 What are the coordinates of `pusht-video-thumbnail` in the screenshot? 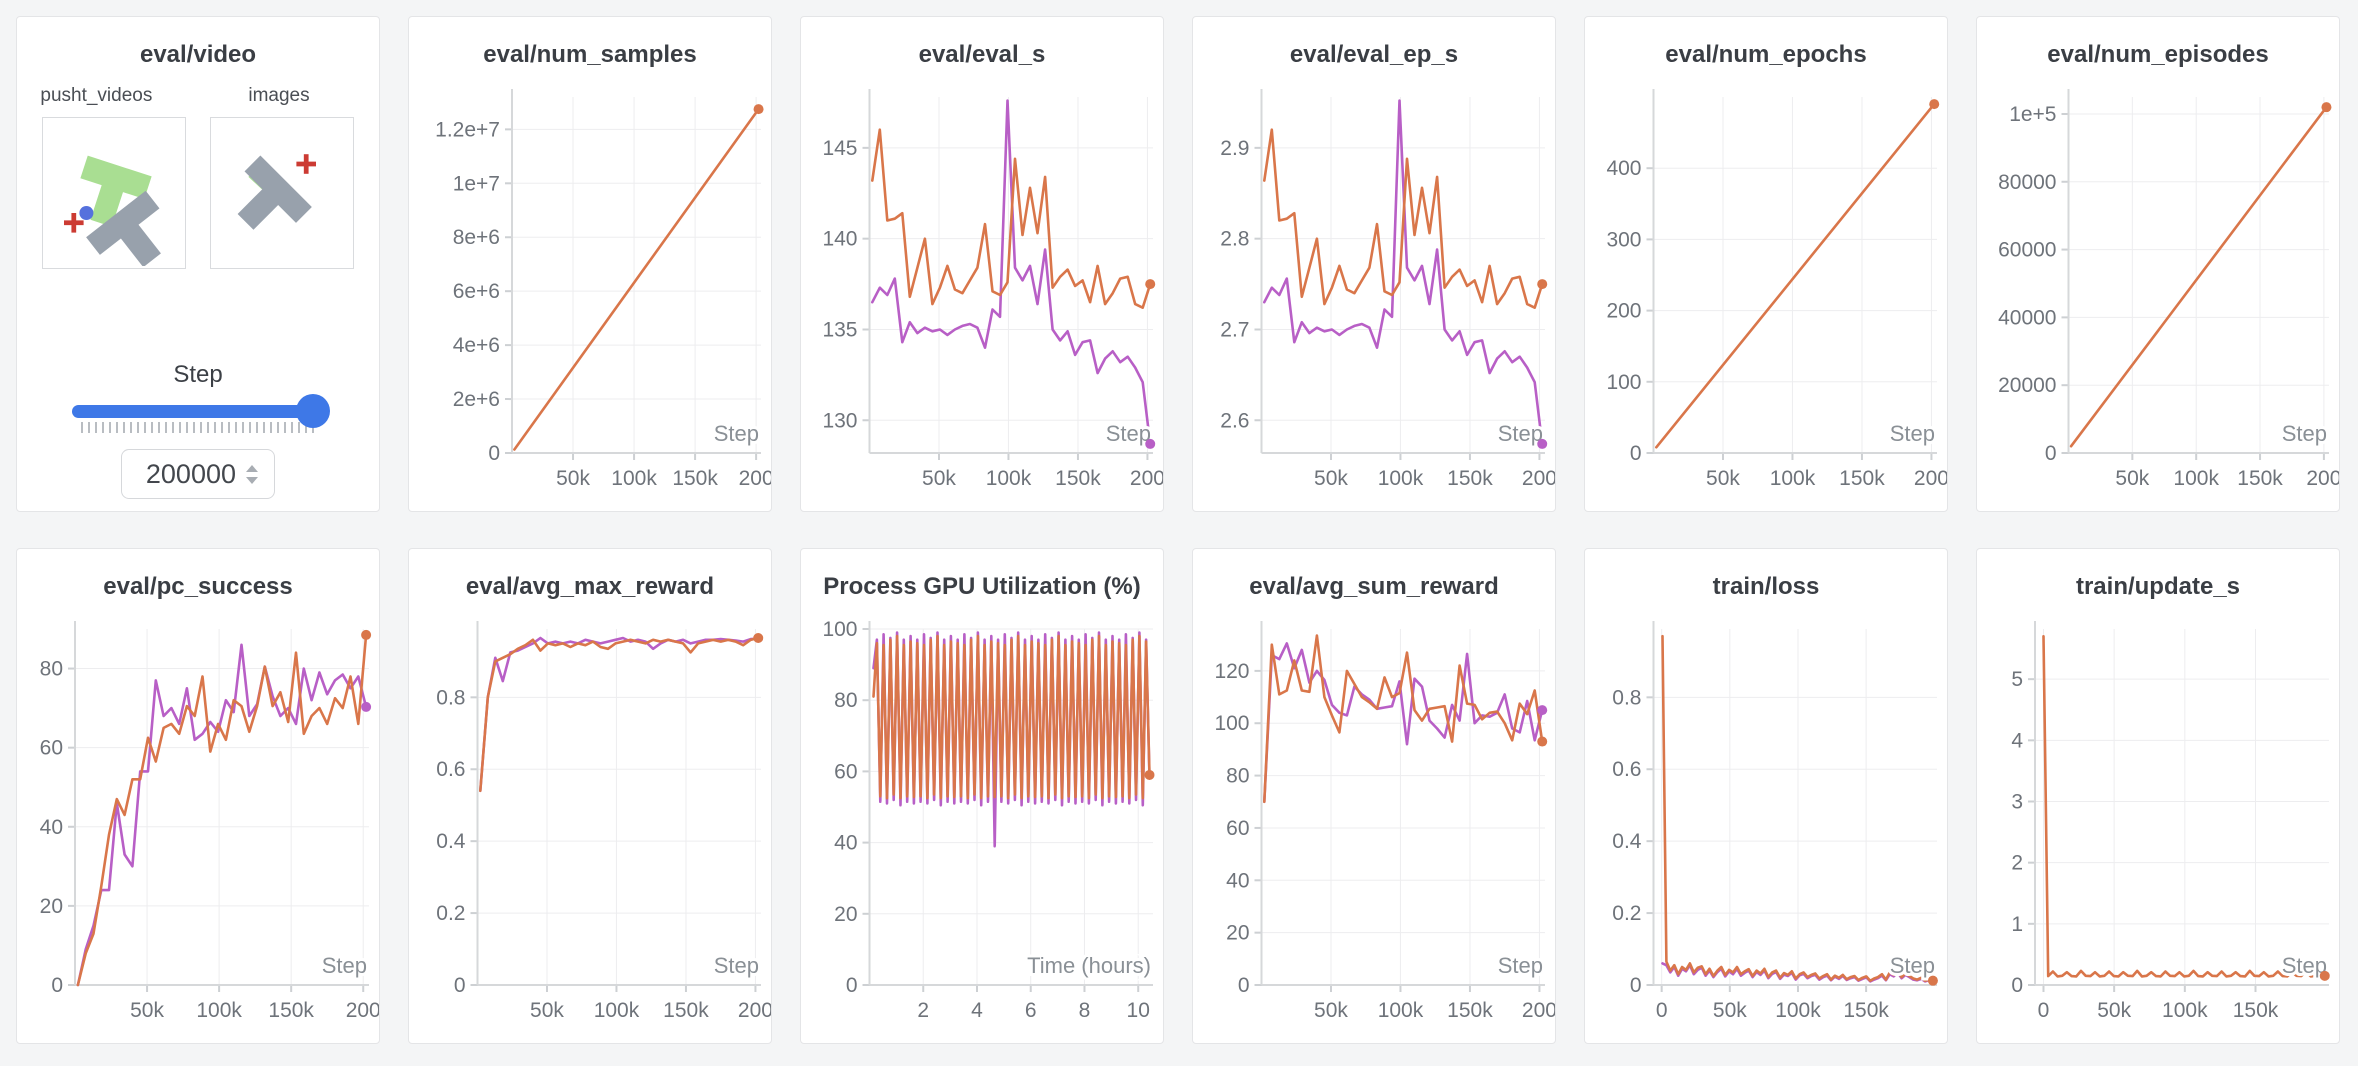 It's located at (114, 193).